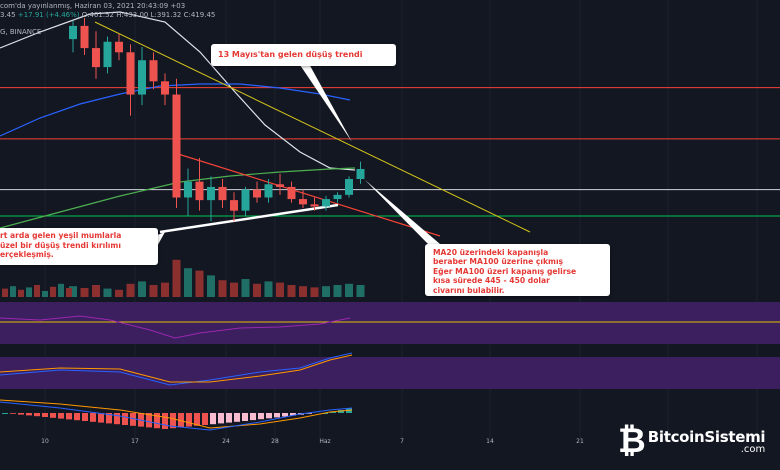  What do you see at coordinates (60, 245) in the screenshot?
I see `callout-breakout-line2: üzel bir düşüş trendi kırılımı` at bounding box center [60, 245].